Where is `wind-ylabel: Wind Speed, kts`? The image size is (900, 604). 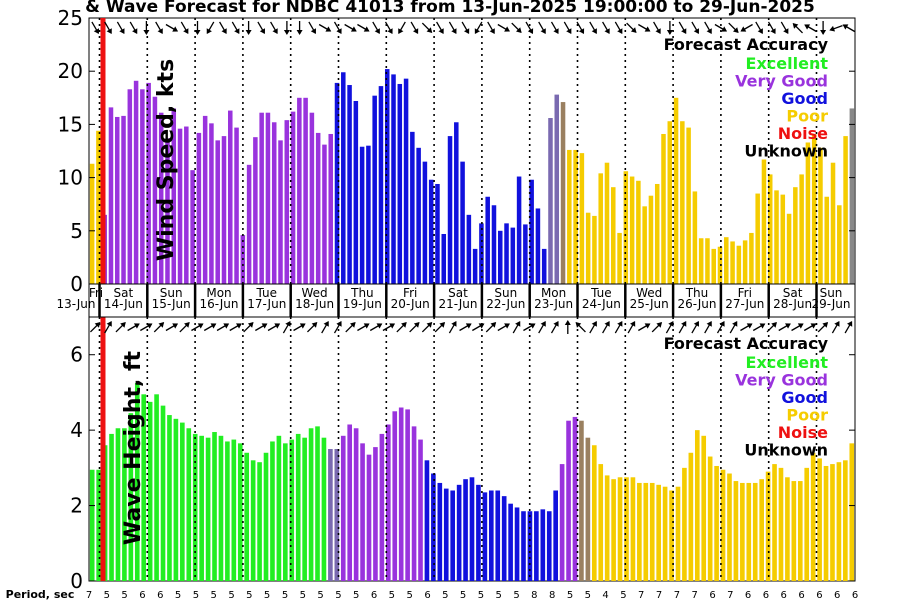 wind-ylabel: Wind Speed, kts is located at coordinates (166, 160).